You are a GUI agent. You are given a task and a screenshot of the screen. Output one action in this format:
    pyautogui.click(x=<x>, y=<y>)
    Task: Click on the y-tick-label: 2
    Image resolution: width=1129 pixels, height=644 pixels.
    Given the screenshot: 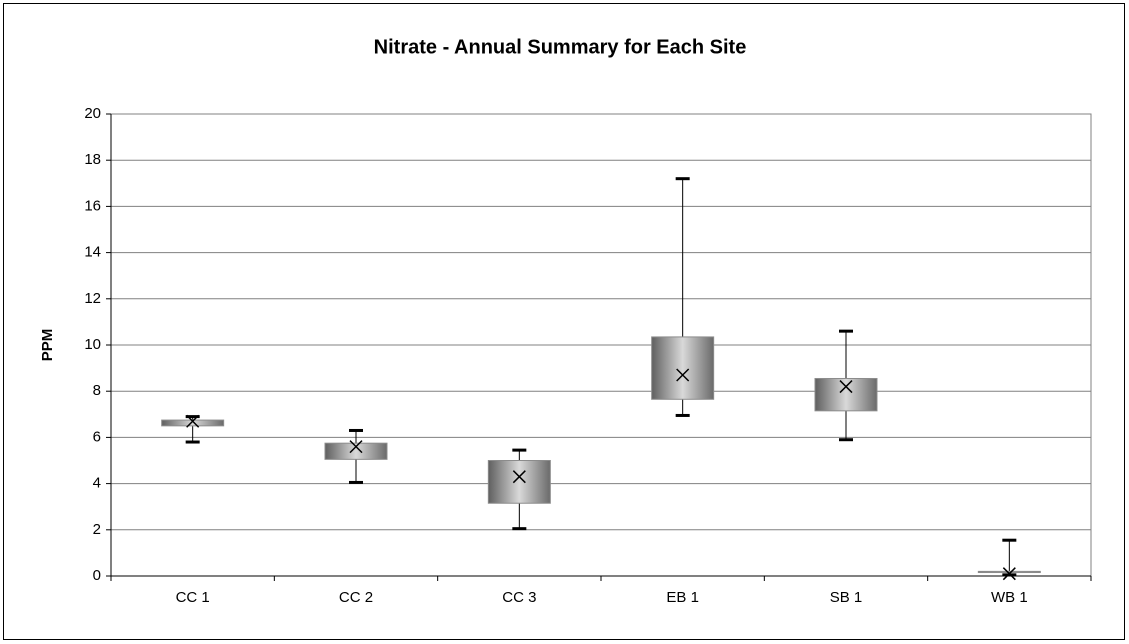 What is the action you would take?
    pyautogui.click(x=97, y=529)
    